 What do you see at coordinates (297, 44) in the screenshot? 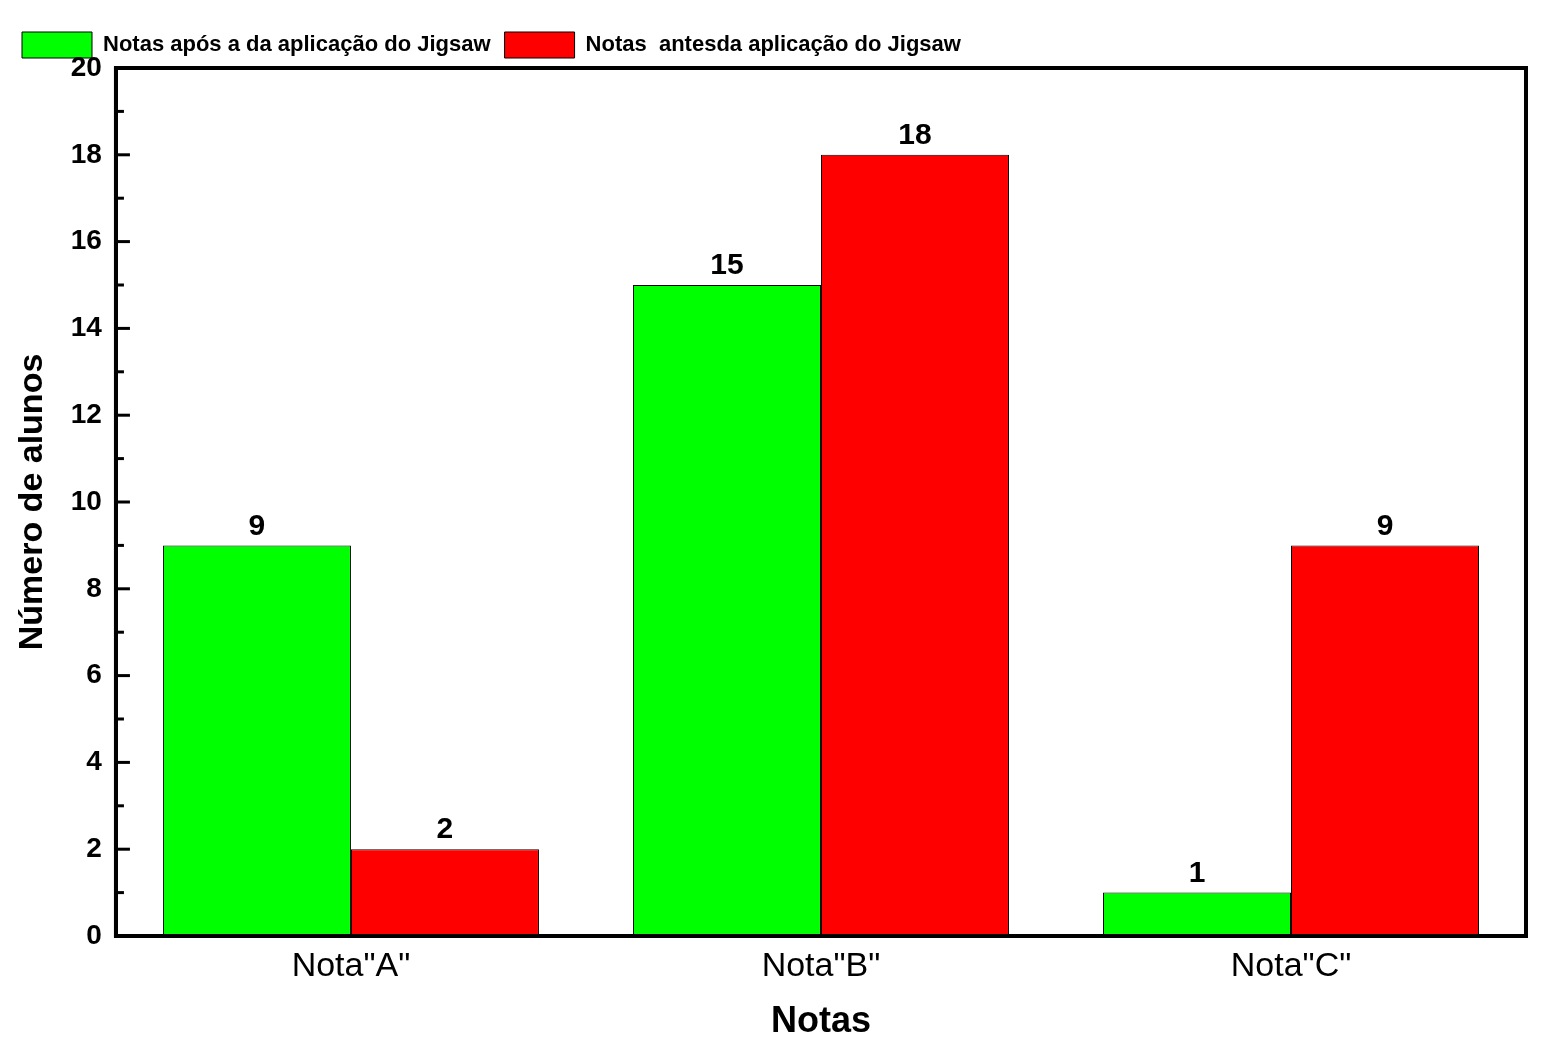
I see `legend-label: Notas após a da aplicação do Jigsaw` at bounding box center [297, 44].